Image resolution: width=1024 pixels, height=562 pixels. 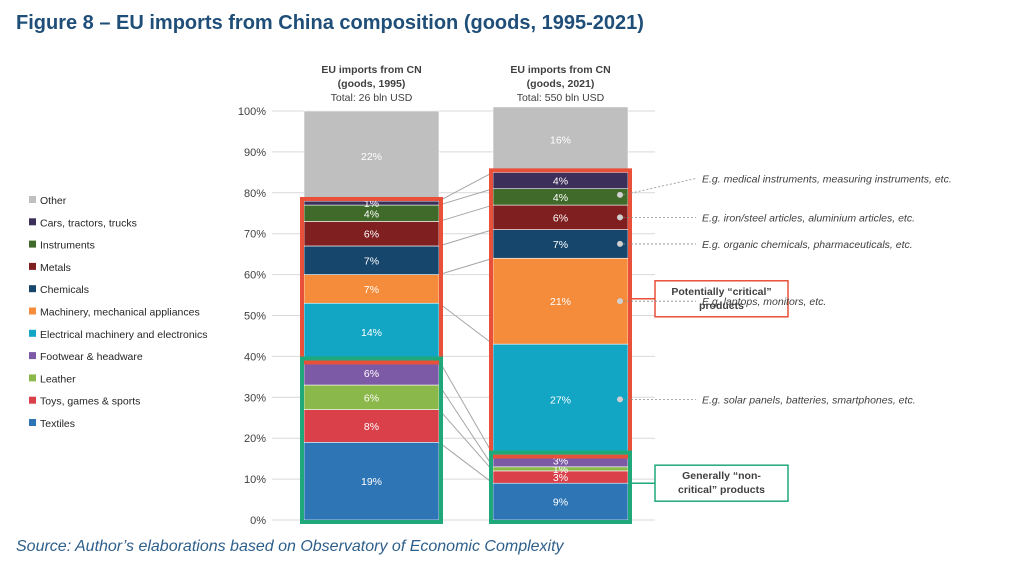 What do you see at coordinates (53, 201) in the screenshot?
I see `legend-label: Other` at bounding box center [53, 201].